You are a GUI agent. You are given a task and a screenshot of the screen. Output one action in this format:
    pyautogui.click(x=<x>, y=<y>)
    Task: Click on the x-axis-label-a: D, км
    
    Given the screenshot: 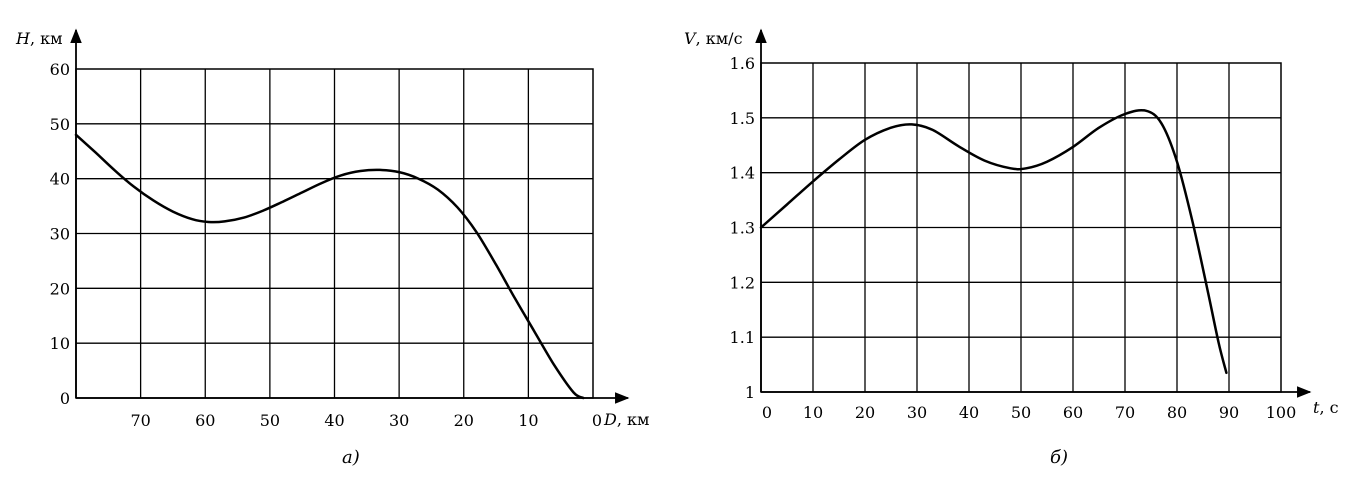 What is the action you would take?
    pyautogui.click(x=626, y=419)
    